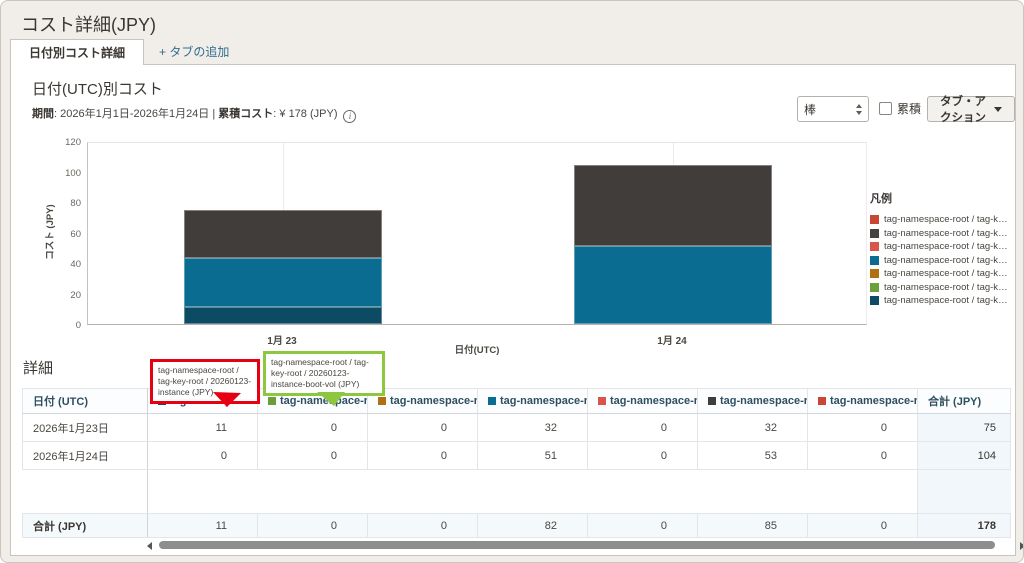 The height and width of the screenshot is (563, 1024). What do you see at coordinates (43, 114) in the screenshot?
I see `period-label: 期間` at bounding box center [43, 114].